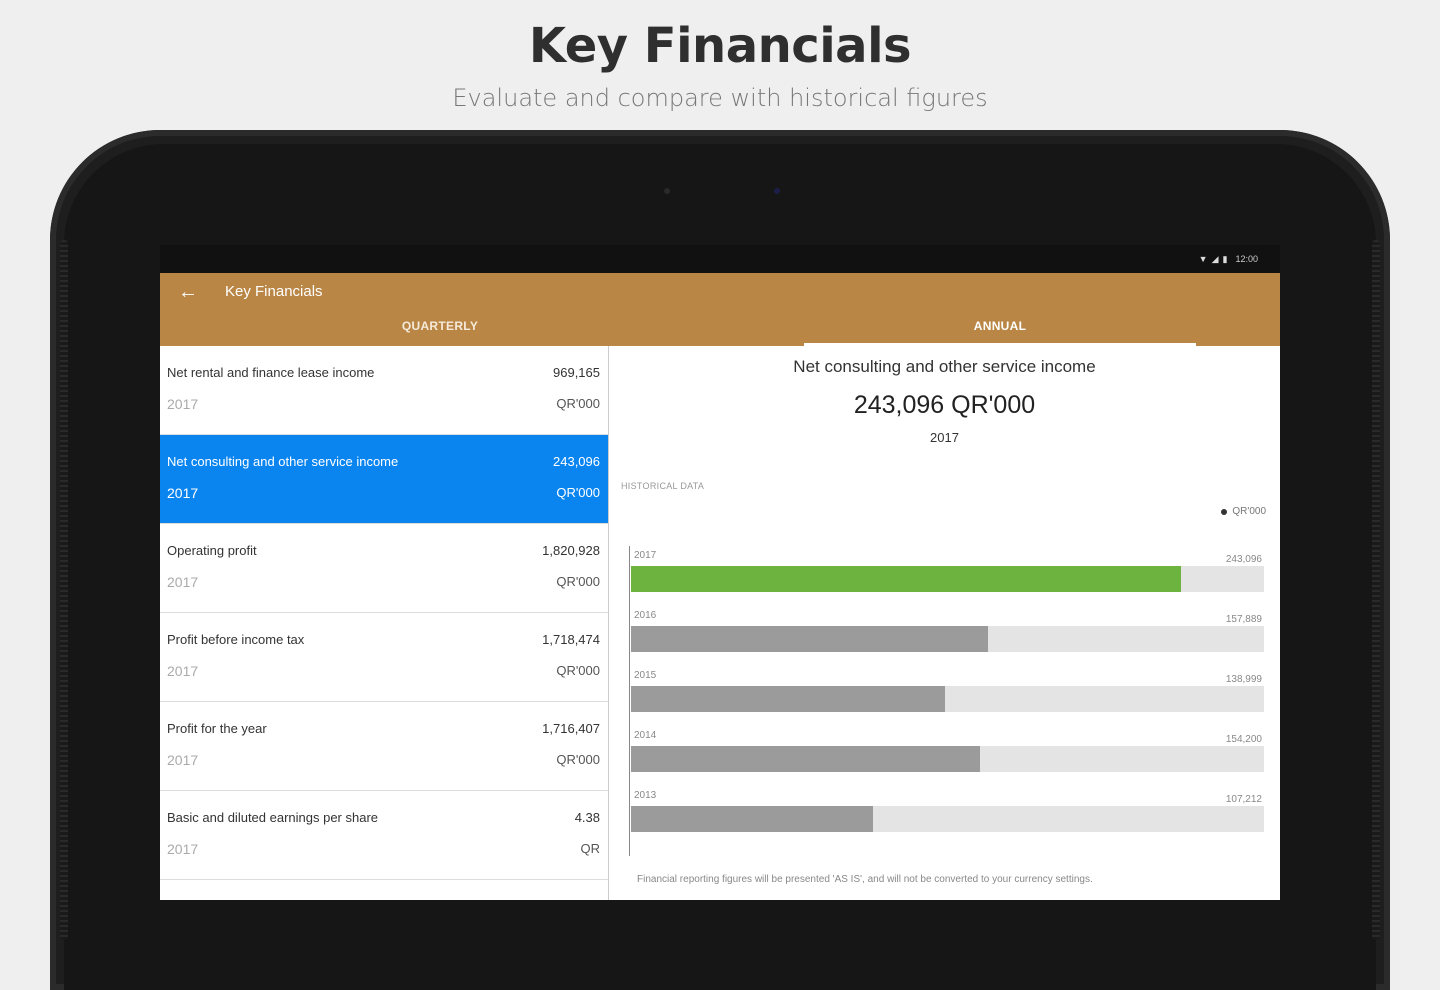 This screenshot has height=990, width=1440. What do you see at coordinates (645, 795) in the screenshot?
I see `bar-year-label: 2013` at bounding box center [645, 795].